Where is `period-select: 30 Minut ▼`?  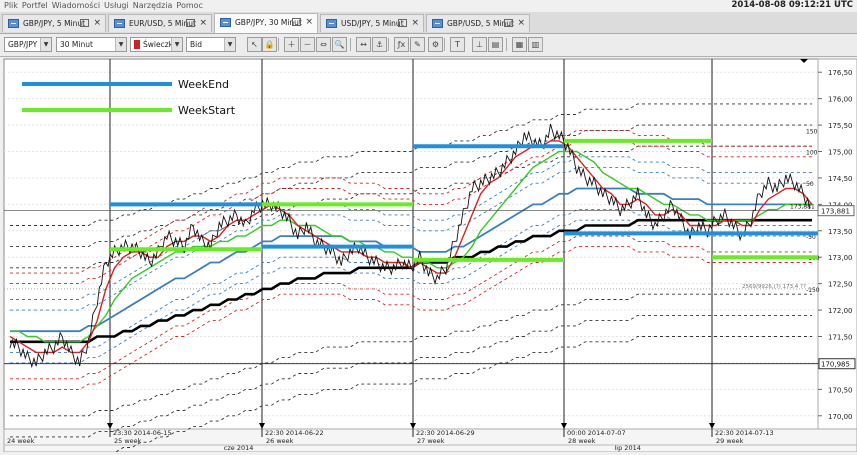
period-select: 30 Minut ▼ is located at coordinates (91, 44).